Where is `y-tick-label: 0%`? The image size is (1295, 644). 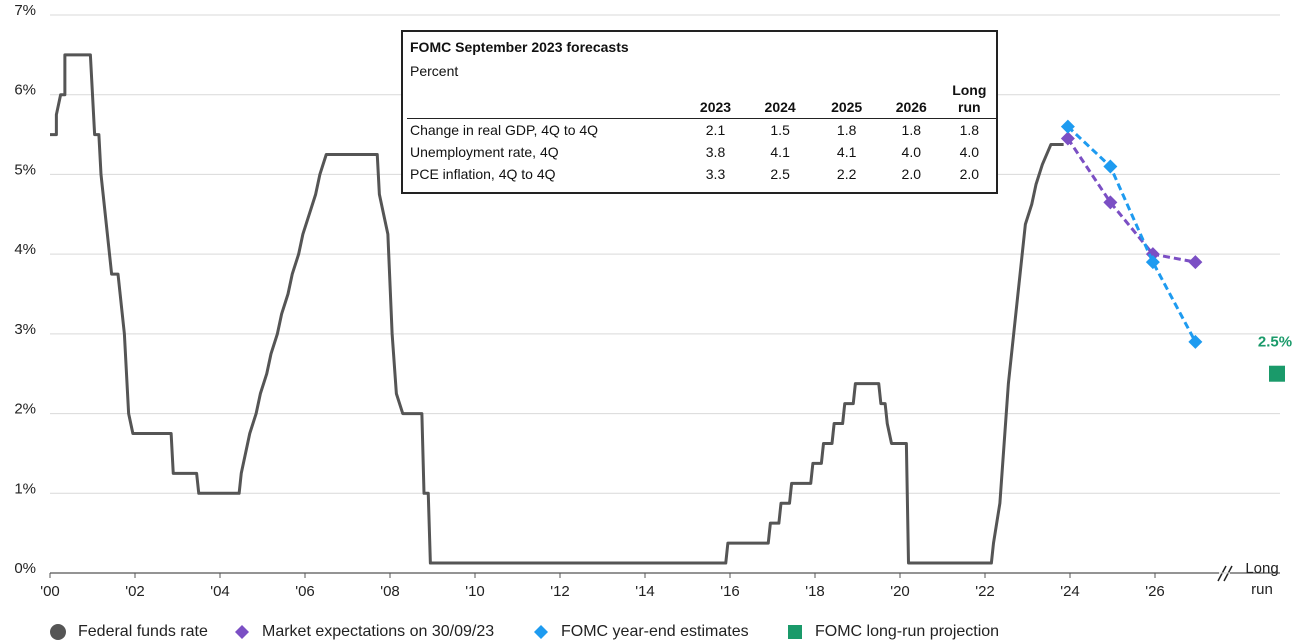 y-tick-label: 0% is located at coordinates (25, 568).